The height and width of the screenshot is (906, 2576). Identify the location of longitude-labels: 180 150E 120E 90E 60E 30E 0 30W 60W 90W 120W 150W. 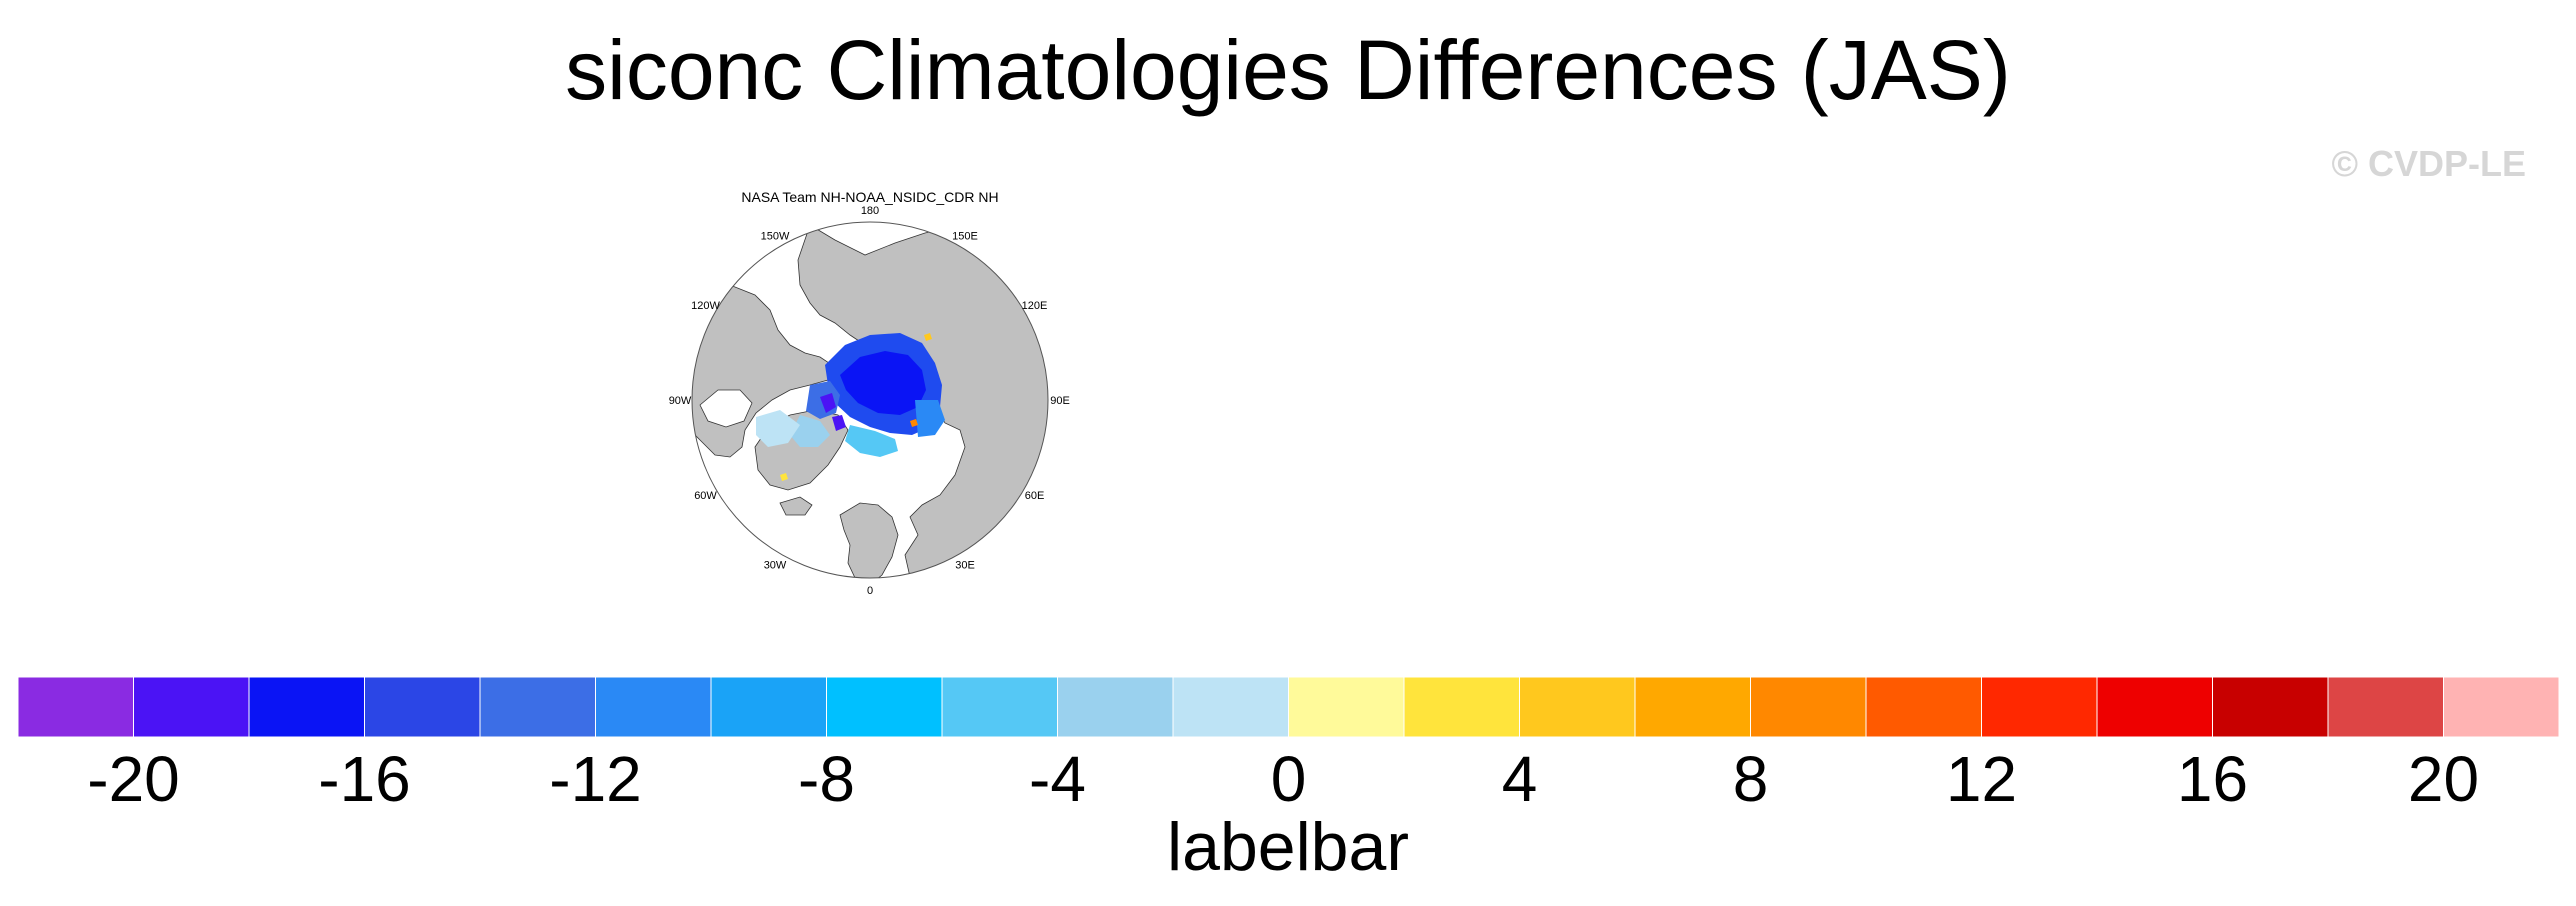
(869, 401).